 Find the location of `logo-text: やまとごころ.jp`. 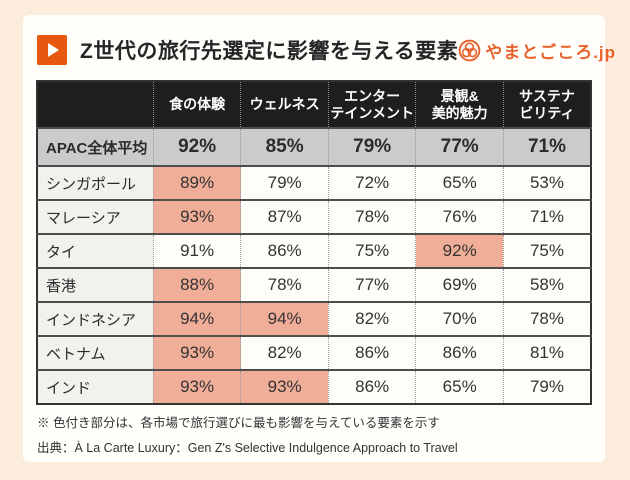

logo-text: やまとごころ.jp is located at coordinates (551, 52).